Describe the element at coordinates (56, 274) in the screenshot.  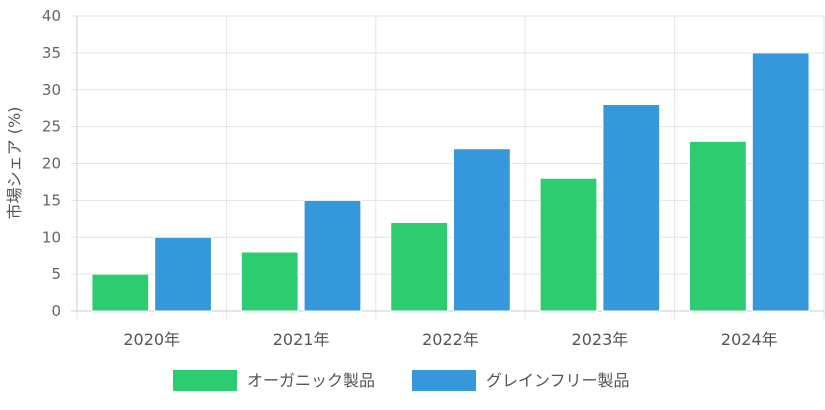
I see `y-tick-label: 5` at that location.